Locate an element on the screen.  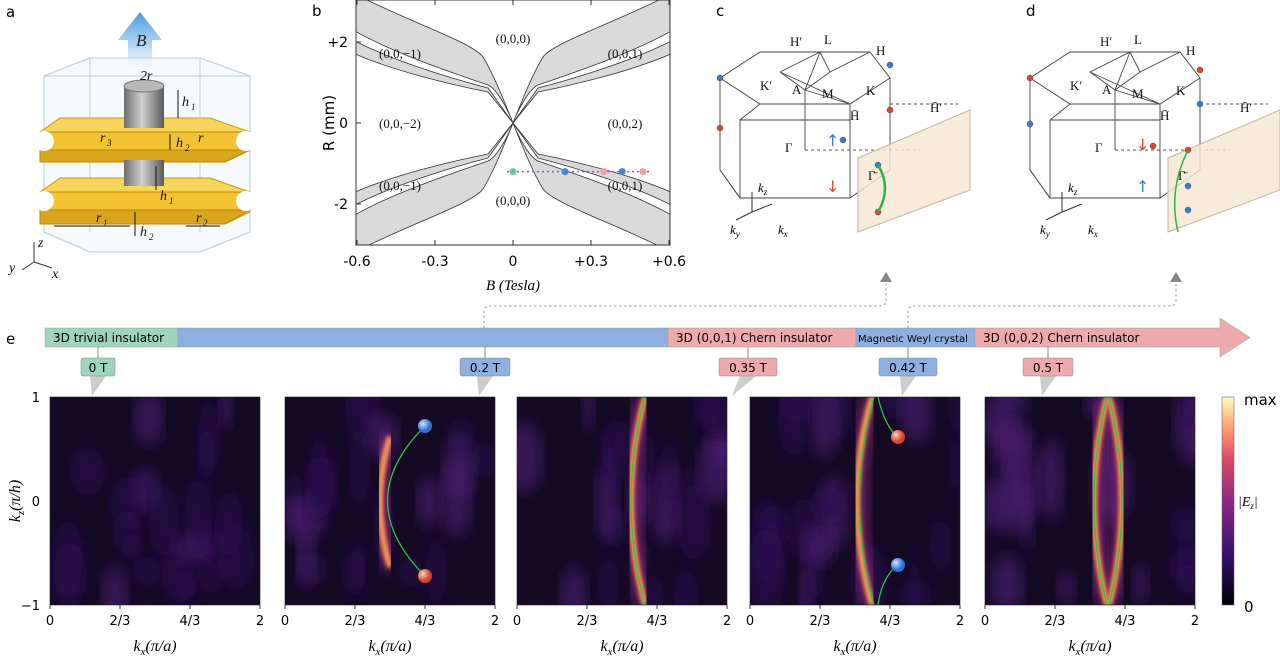
spin-up-arrow-icon: ↑ is located at coordinates (1142, 186).